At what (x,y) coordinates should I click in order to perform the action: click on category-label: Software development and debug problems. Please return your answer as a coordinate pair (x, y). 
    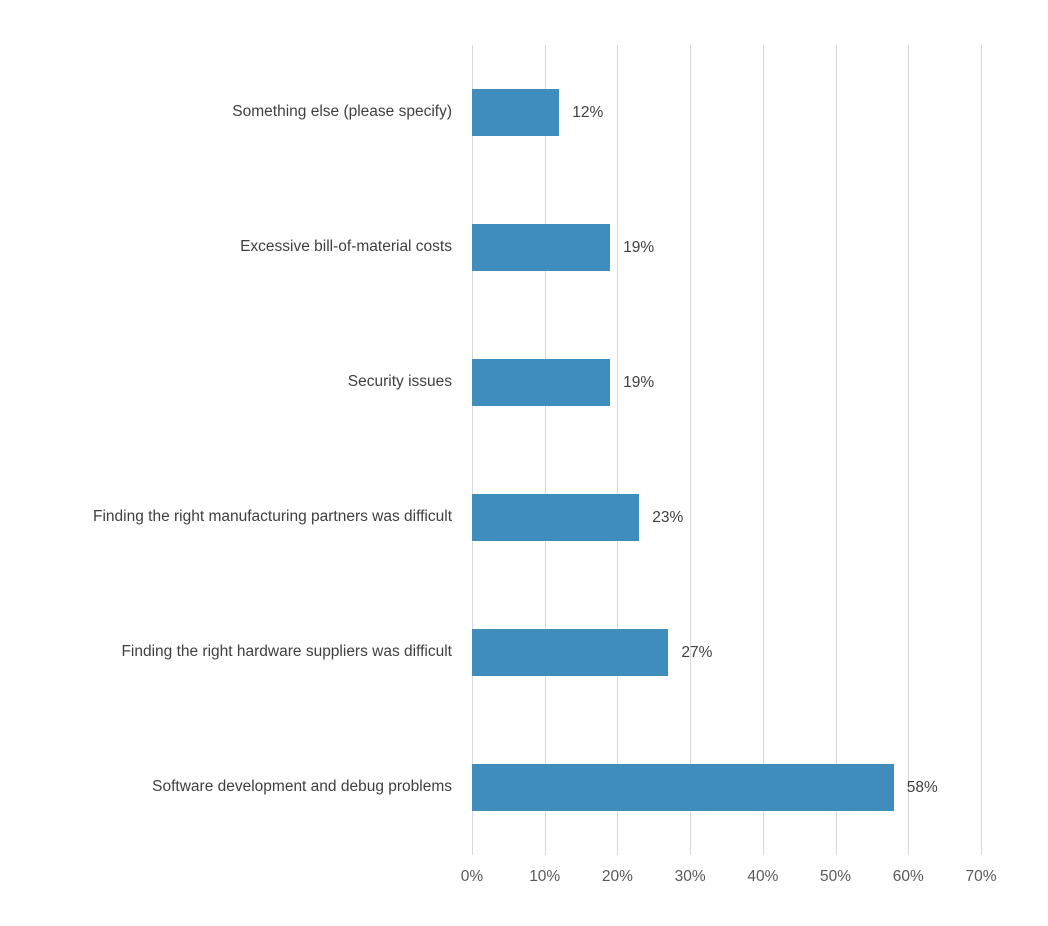
    Looking at the image, I should click on (302, 787).